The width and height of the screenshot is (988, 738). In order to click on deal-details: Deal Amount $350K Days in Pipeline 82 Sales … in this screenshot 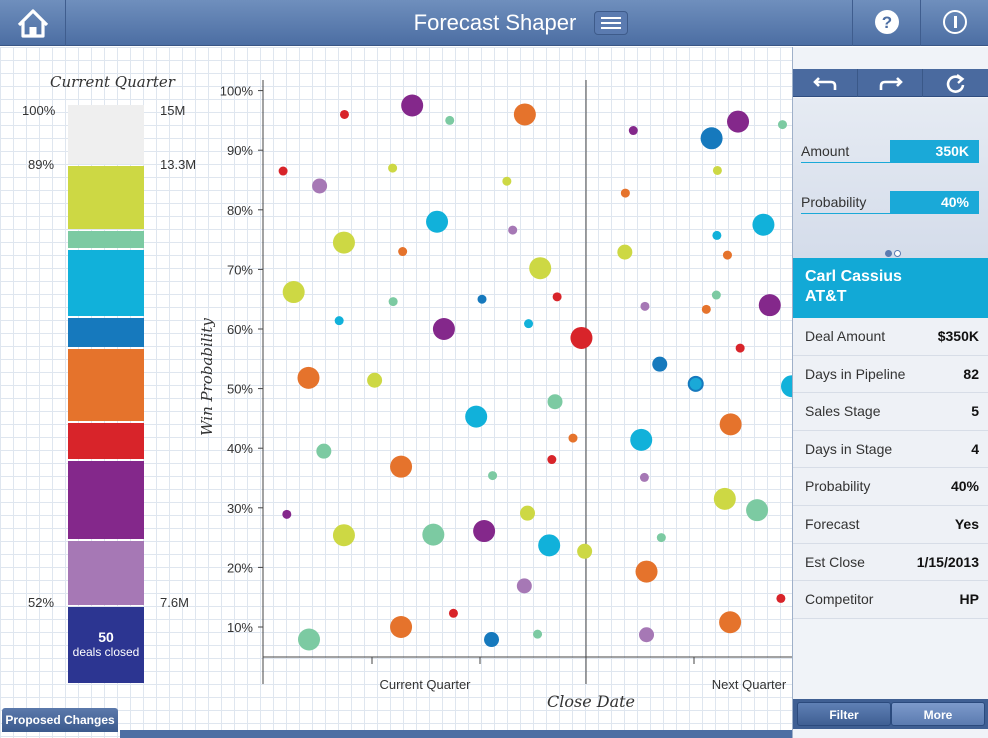, I will do `click(890, 468)`.